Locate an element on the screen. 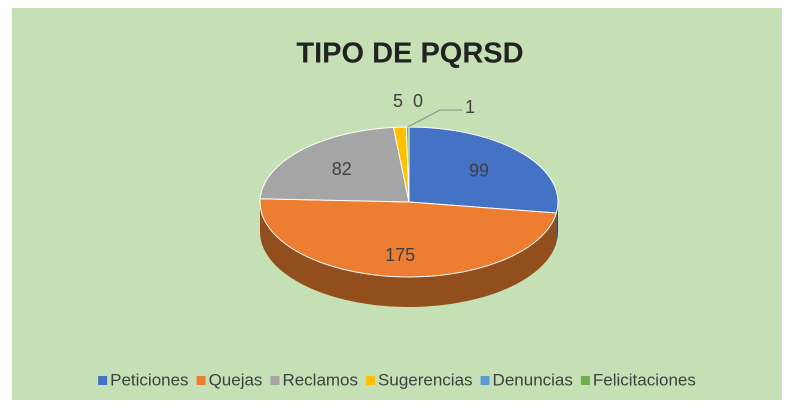 Image resolution: width=794 pixels, height=410 pixels. legend-label: Peticiones is located at coordinates (149, 379).